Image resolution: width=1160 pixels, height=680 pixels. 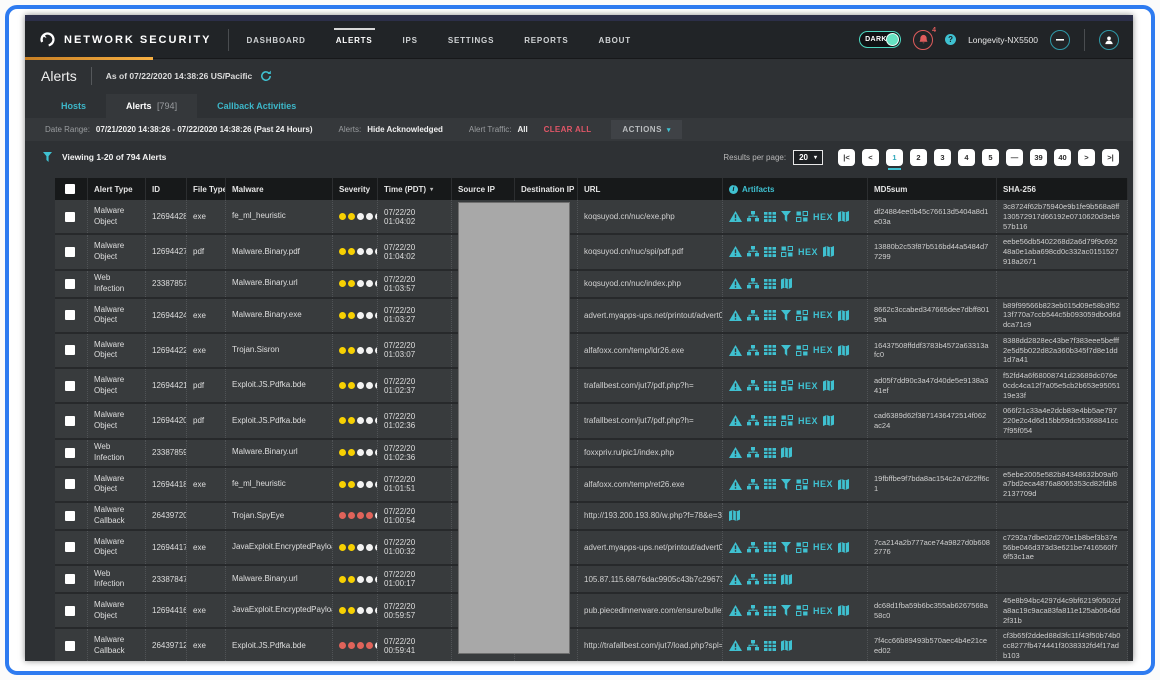 I want to click on url-cell: koqsuyod.cn/nuc/spi/pdf.pdf, so click(x=650, y=252).